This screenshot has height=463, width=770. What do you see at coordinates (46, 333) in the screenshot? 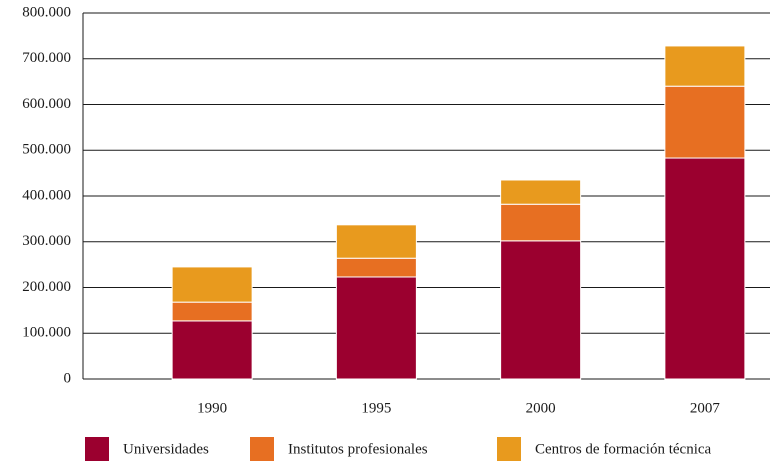
I see `y-tick-label: 100.000` at bounding box center [46, 333].